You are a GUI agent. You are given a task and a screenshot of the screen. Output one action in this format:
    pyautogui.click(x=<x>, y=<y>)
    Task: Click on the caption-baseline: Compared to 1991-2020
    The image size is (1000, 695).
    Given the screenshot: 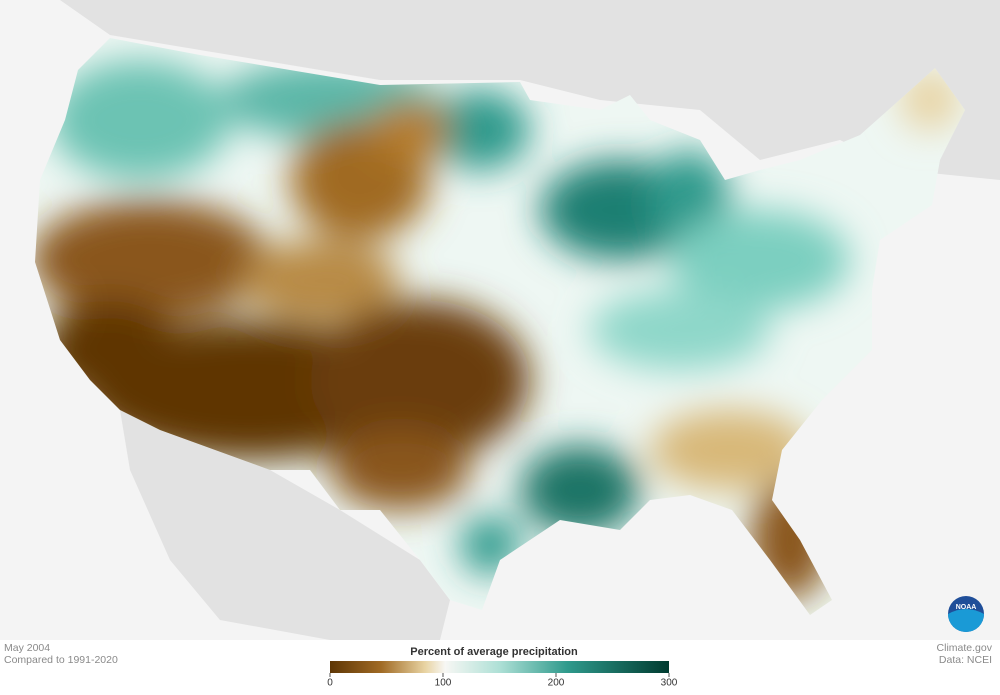 What is the action you would take?
    pyautogui.click(x=61, y=660)
    